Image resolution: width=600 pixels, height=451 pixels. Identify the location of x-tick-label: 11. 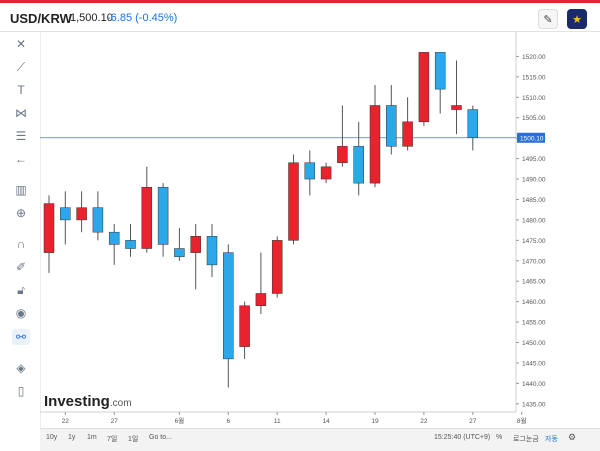
(277, 421).